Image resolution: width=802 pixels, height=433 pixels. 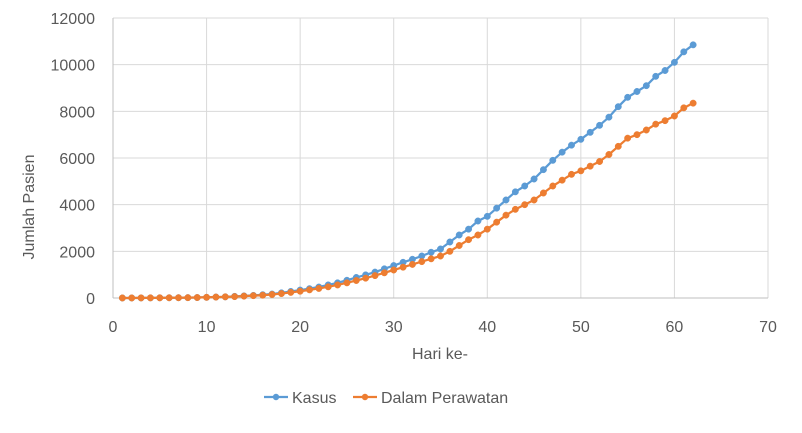 I want to click on x-tick-label: 0, so click(x=113, y=327).